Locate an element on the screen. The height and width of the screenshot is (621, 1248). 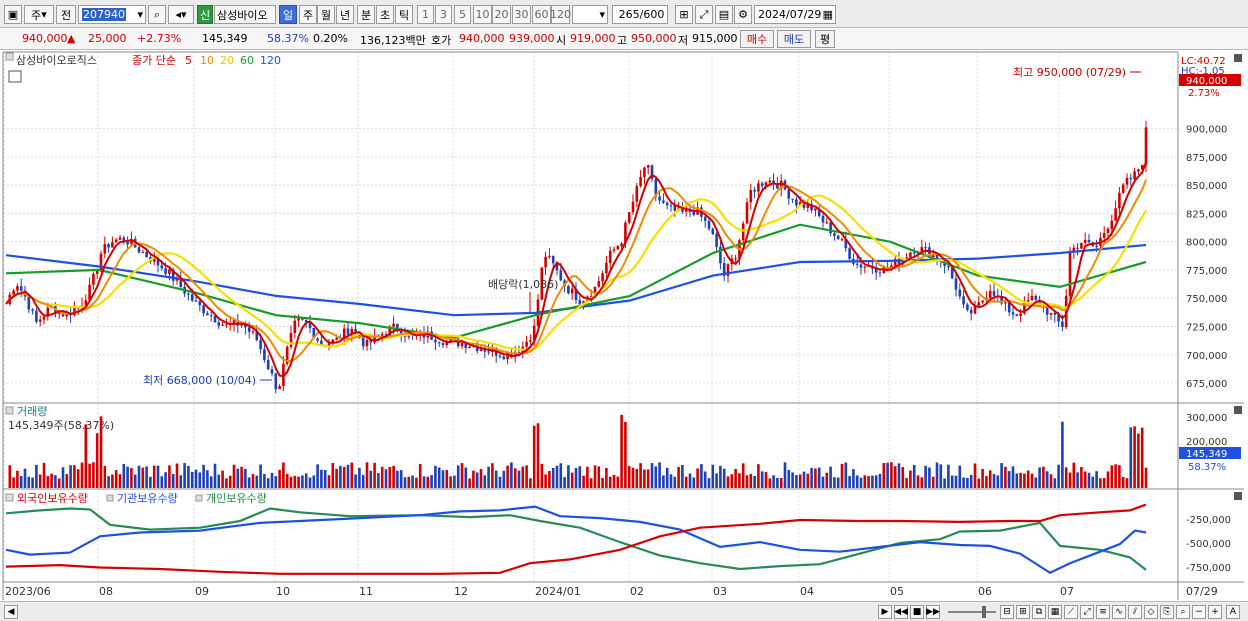
zoom-slider-handle is located at coordinates (984, 612).